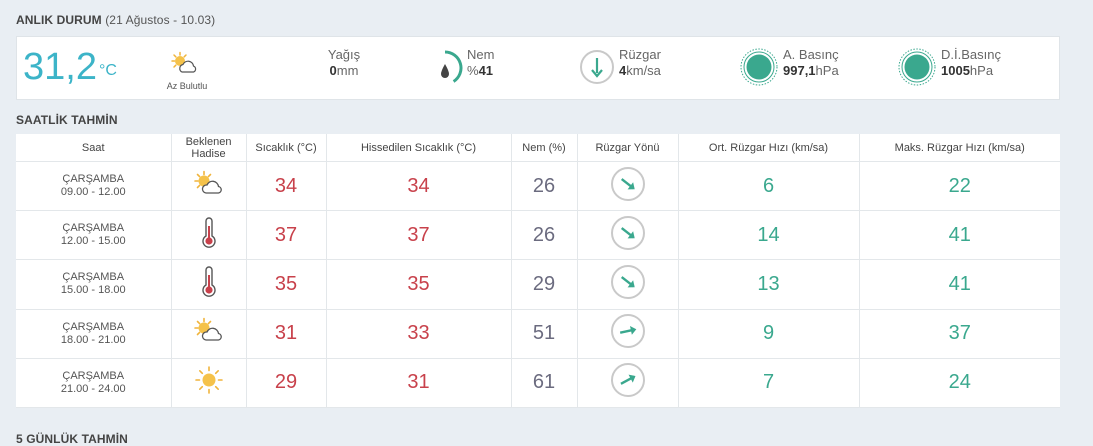  Describe the element at coordinates (286, 235) in the screenshot. I see `temp-cell: 37` at that location.